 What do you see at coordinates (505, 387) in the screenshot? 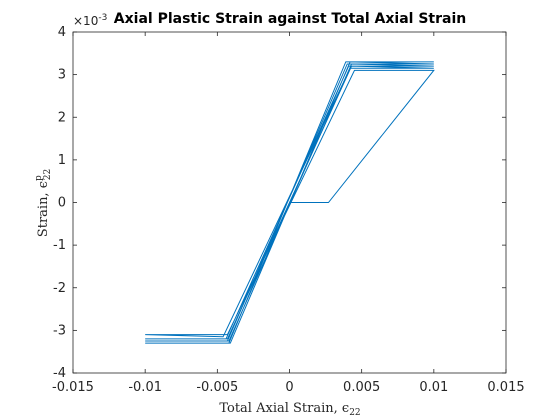
I see `x-tick-label: 0.015` at bounding box center [505, 387].